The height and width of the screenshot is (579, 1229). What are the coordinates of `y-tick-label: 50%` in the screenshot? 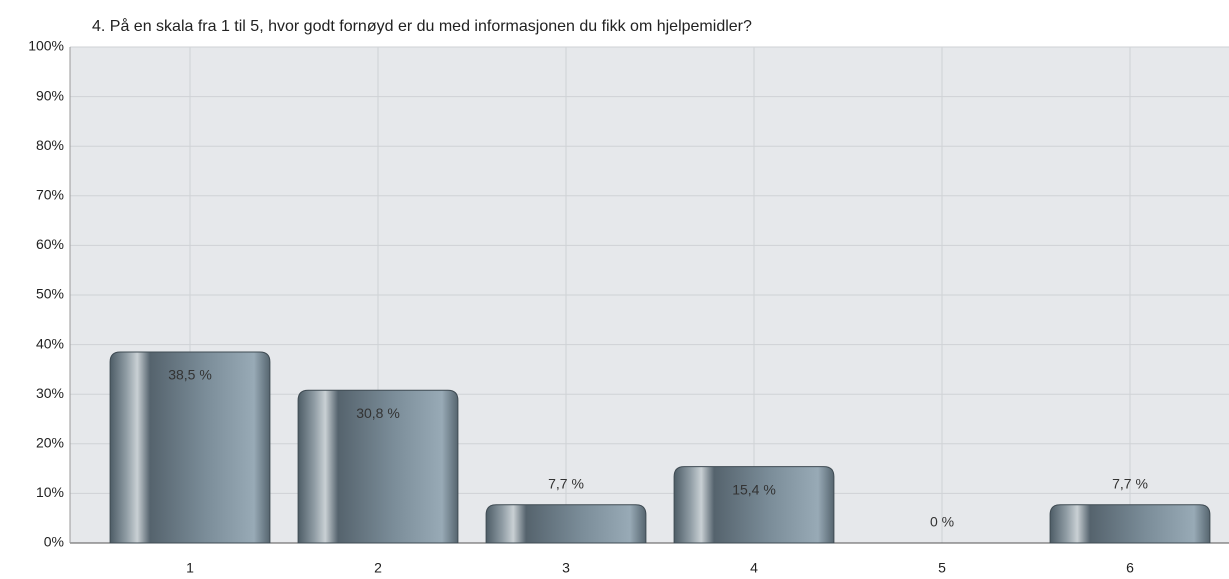 It's located at (50, 294).